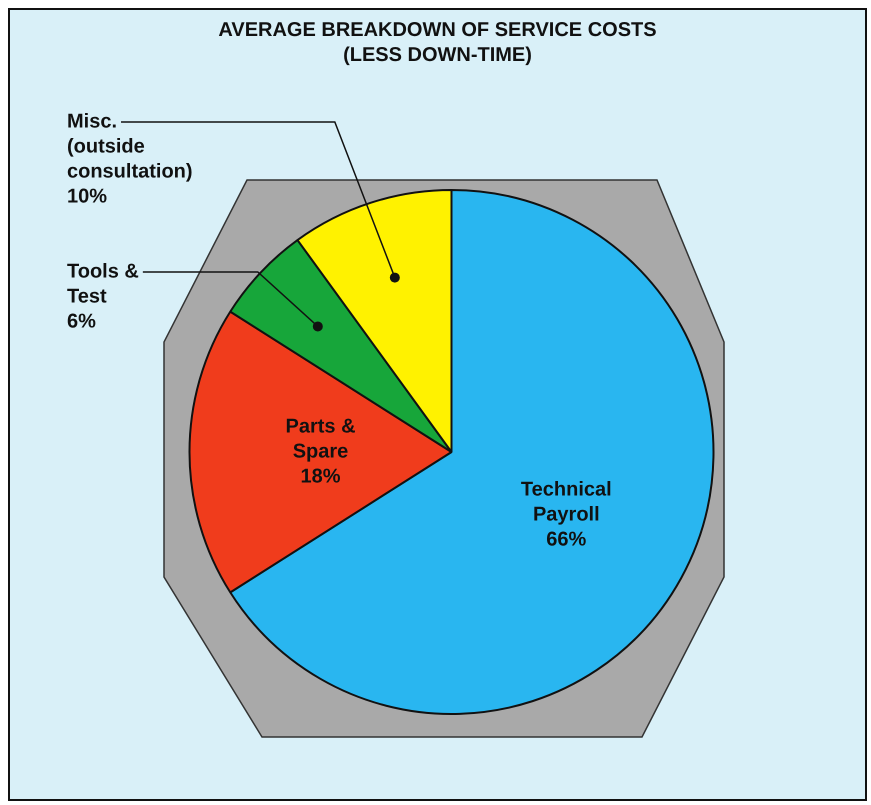 This screenshot has height=805, width=871. What do you see at coordinates (320, 439) in the screenshot?
I see `slice-label: Parts & Spare` at bounding box center [320, 439].